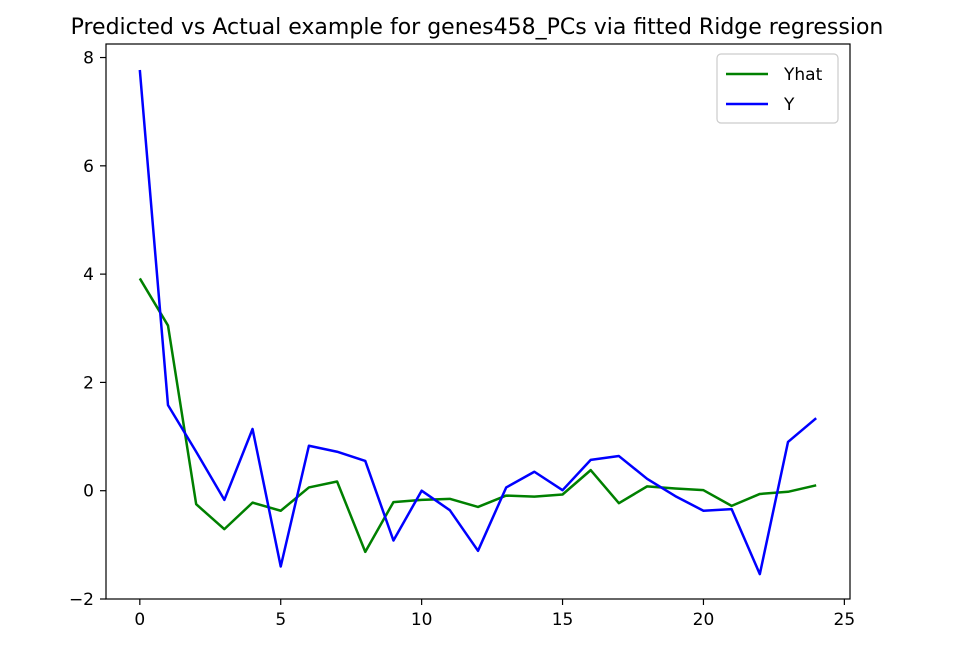  I want to click on x-tick-label: 15, so click(563, 620).